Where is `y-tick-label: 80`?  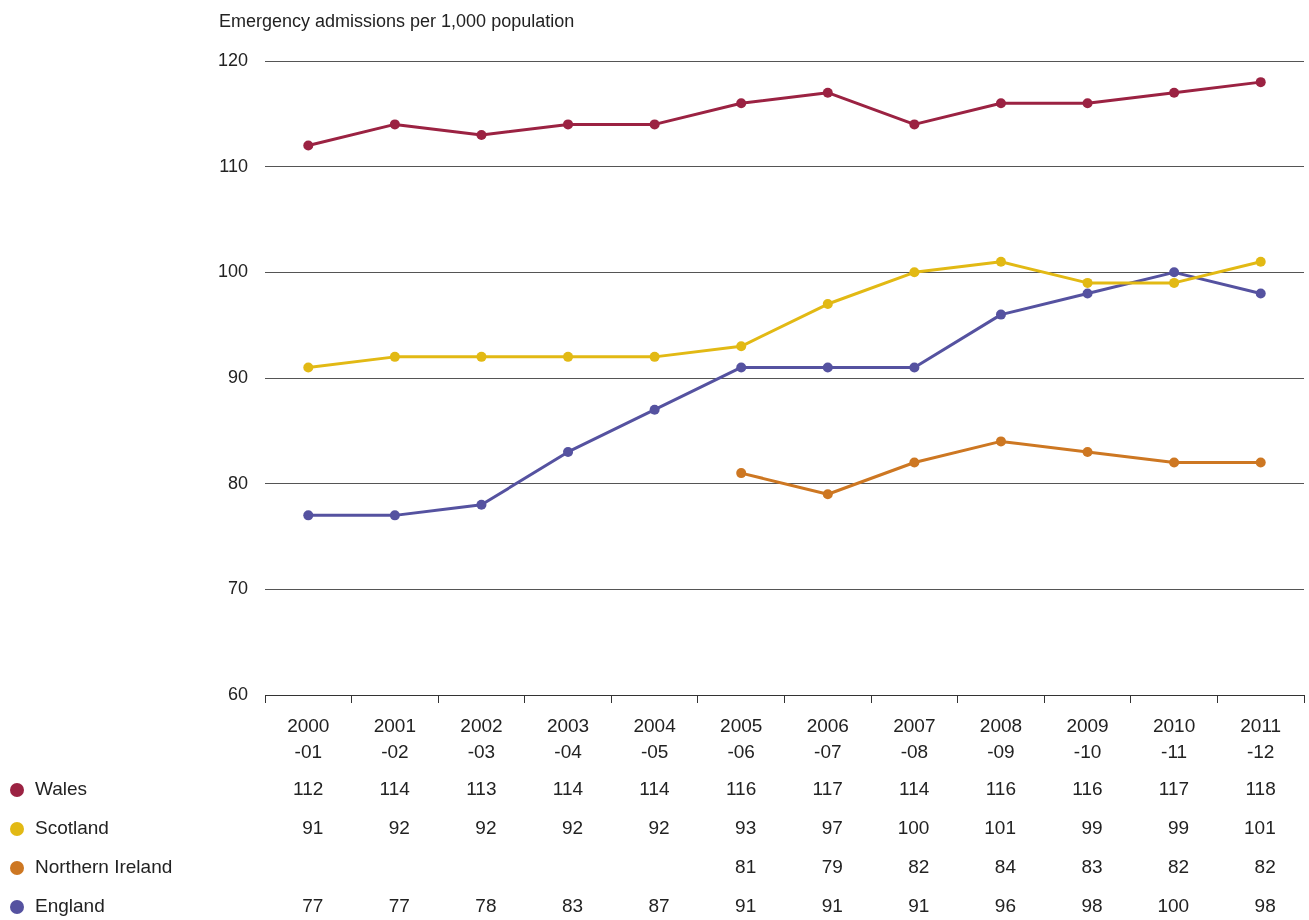 y-tick-label: 80 is located at coordinates (237, 482).